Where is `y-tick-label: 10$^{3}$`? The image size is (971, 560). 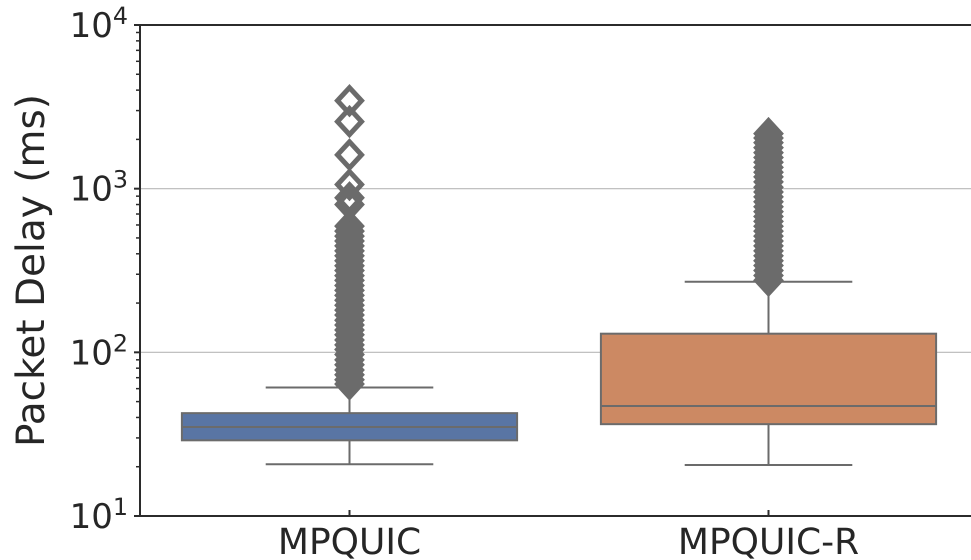 y-tick-label: 10$^{3}$ is located at coordinates (99, 188).